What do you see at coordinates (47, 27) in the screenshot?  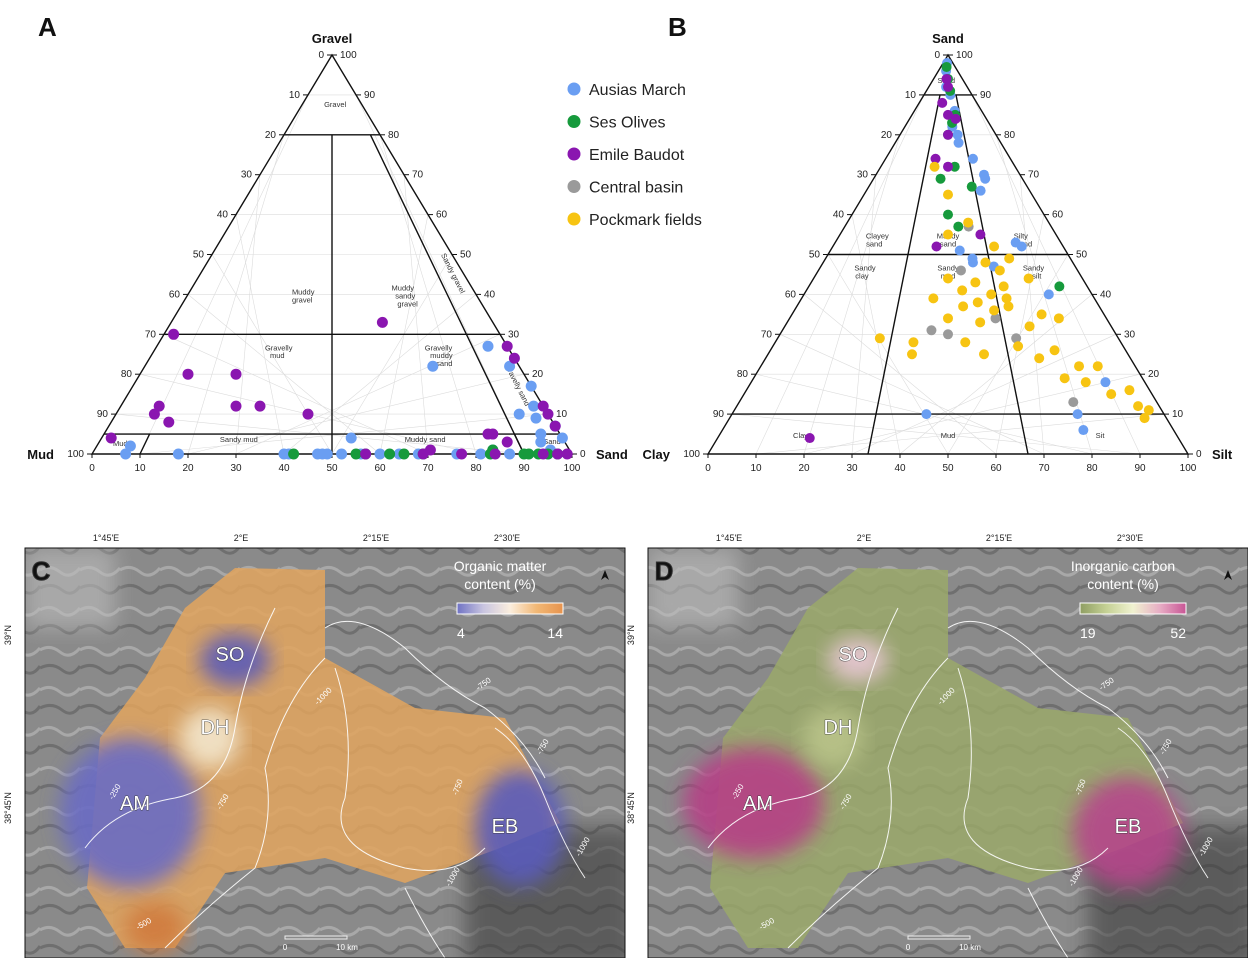 I see `panel-label-a: A` at bounding box center [47, 27].